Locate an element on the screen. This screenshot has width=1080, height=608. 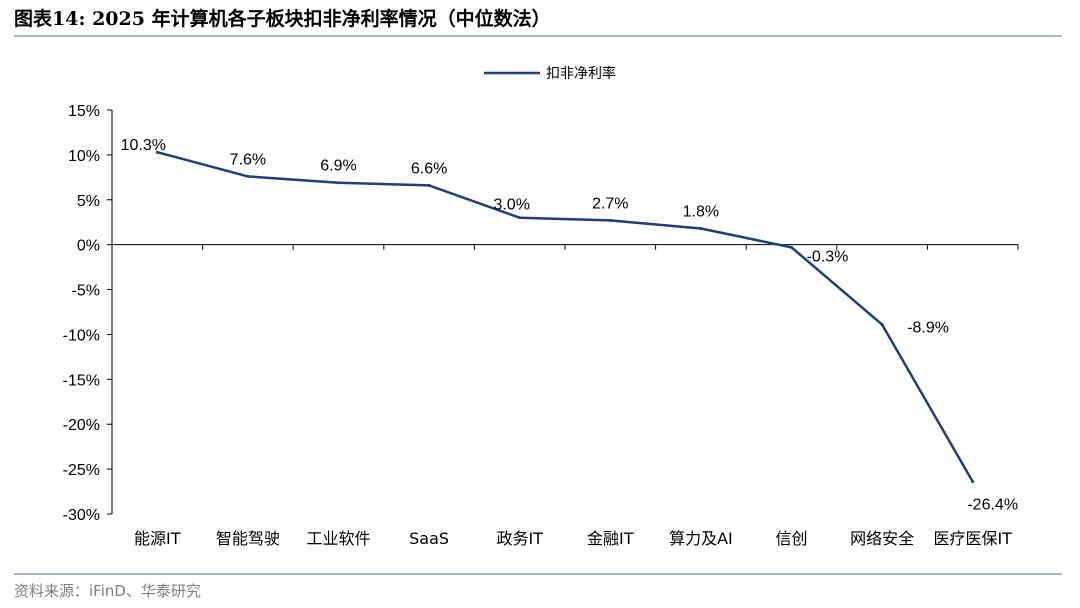
top-divider is located at coordinates (538, 36).